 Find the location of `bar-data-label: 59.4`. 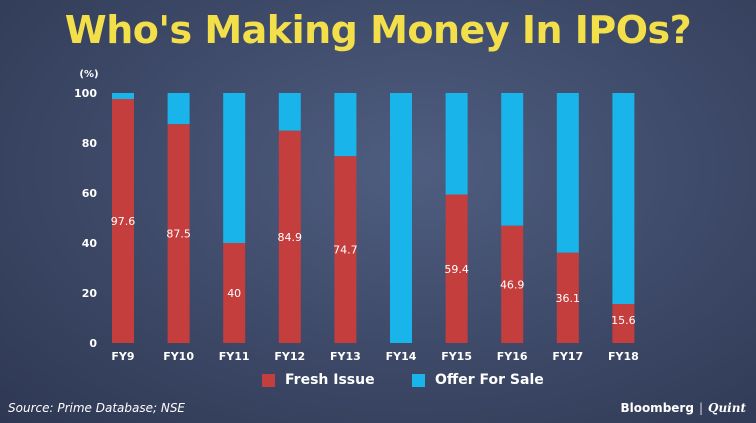

bar-data-label: 59.4 is located at coordinates (456, 269).